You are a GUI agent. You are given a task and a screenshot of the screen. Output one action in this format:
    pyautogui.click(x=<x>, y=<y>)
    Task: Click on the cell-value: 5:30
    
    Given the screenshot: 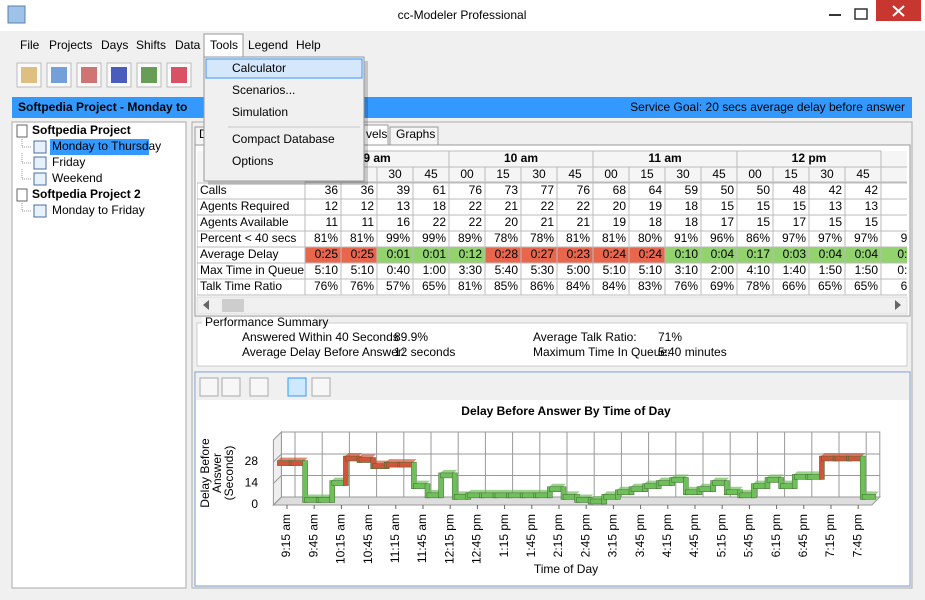 What is the action you would take?
    pyautogui.click(x=543, y=270)
    